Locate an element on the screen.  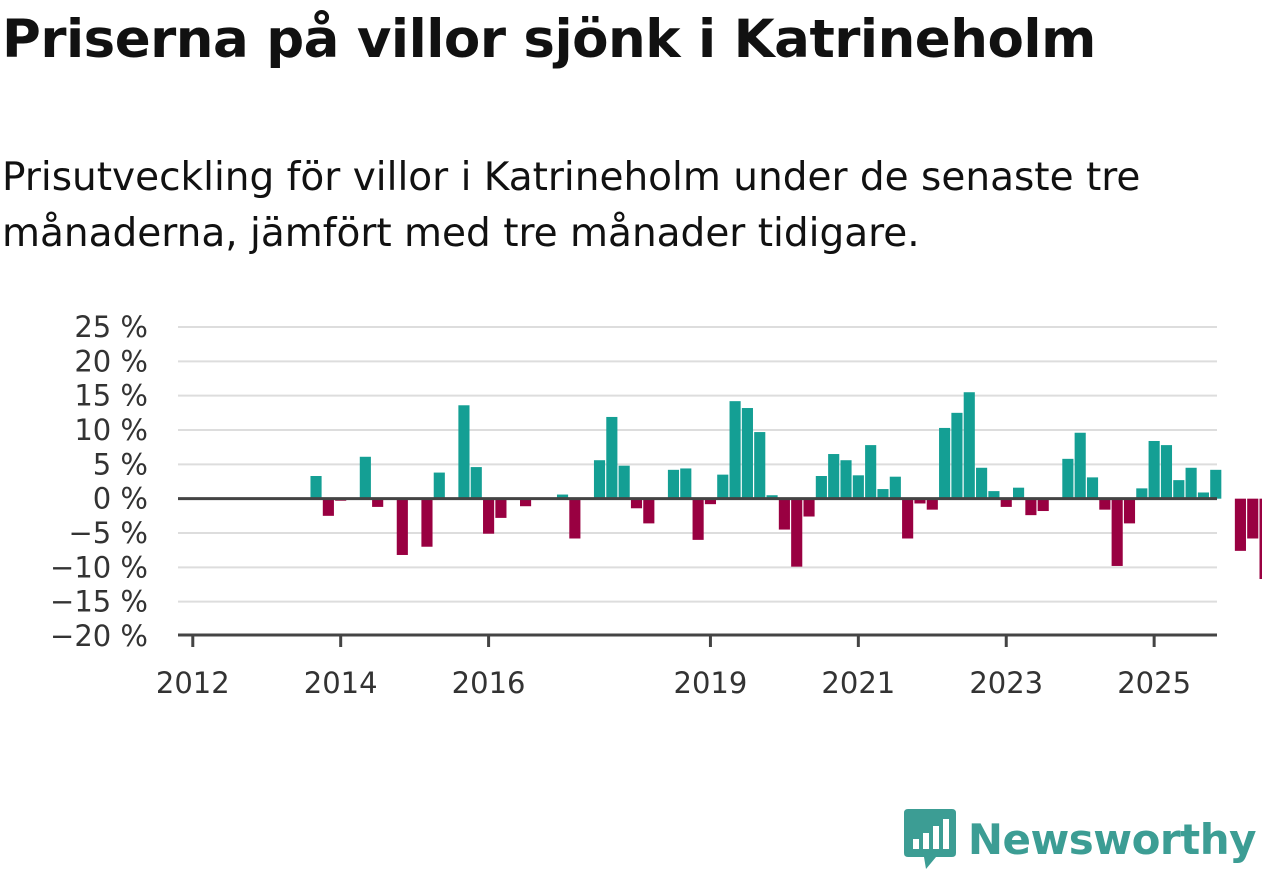
y-tick-label: −10 % is located at coordinates (99, 567).